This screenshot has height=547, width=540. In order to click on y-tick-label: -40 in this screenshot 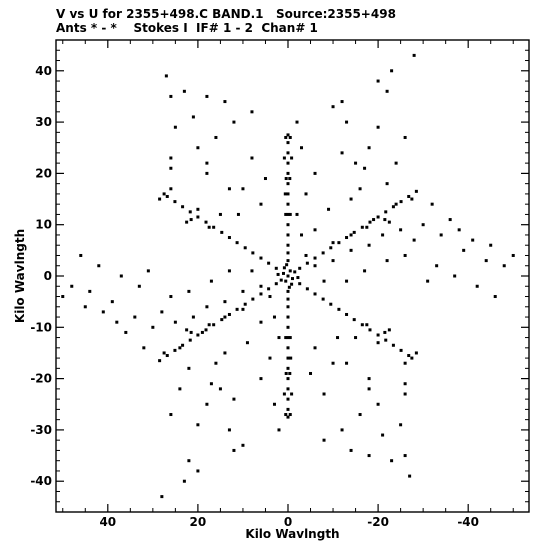, I will do `click(41, 481)`.